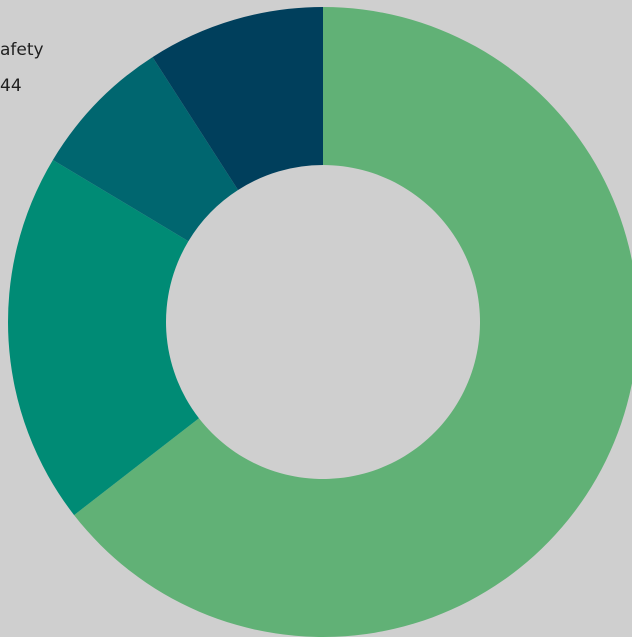 This screenshot has width=632, height=637. Describe the element at coordinates (22, 50) in the screenshot. I see `slice-label-line1: afety` at that location.